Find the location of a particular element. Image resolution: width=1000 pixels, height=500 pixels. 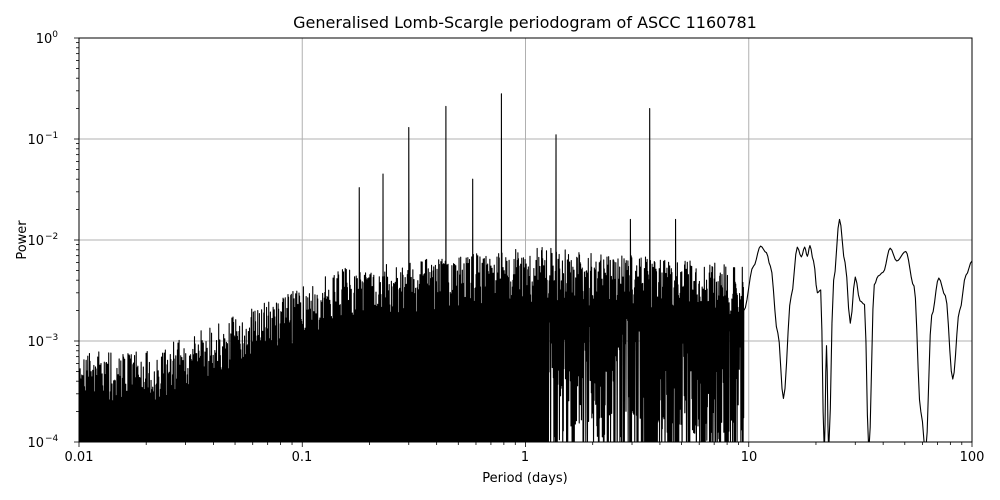

x-tick-label: 1 is located at coordinates (525, 457).